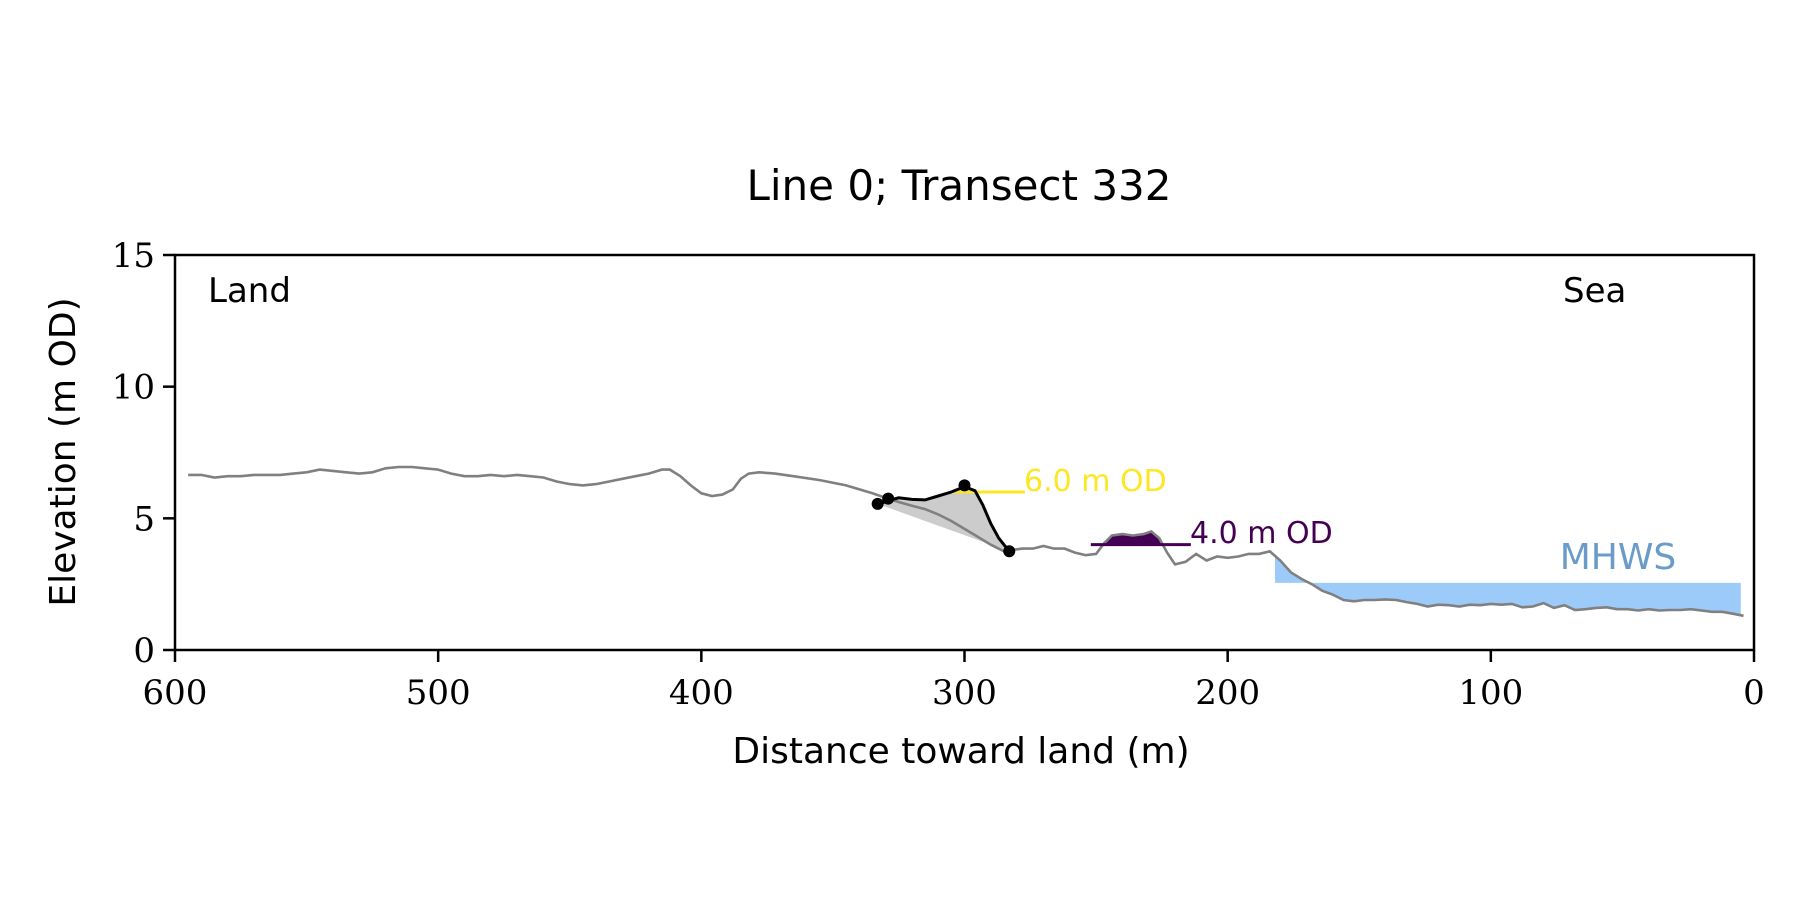 This screenshot has height=900, width=1800. Describe the element at coordinates (701, 693) in the screenshot. I see `x-tick-label-2: 400` at that location.